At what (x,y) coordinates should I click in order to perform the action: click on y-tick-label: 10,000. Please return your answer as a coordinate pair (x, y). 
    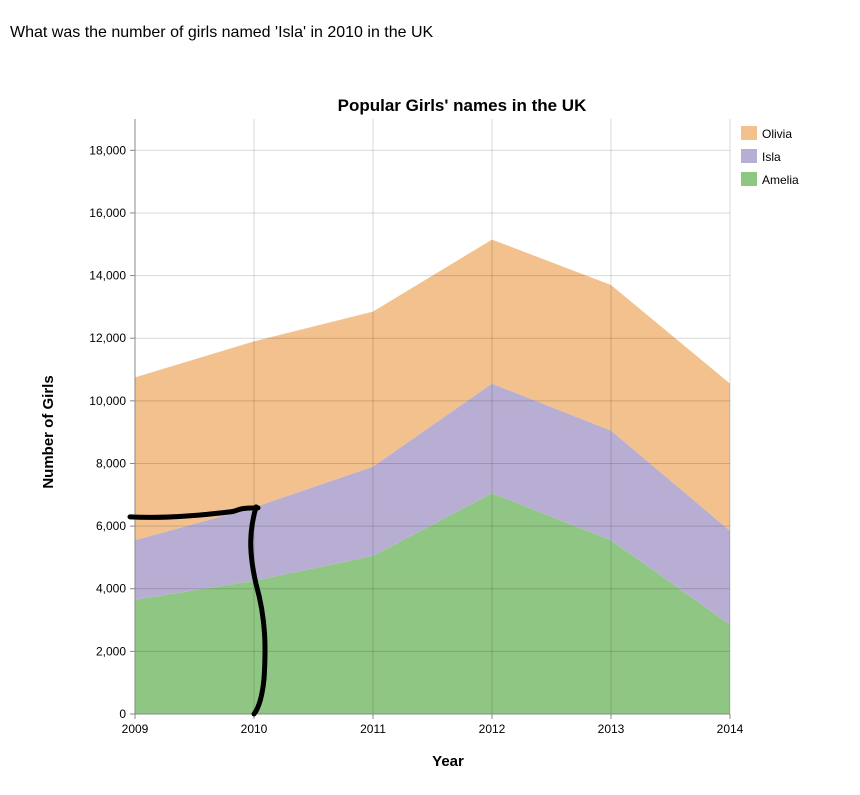
    Looking at the image, I should click on (107, 401).